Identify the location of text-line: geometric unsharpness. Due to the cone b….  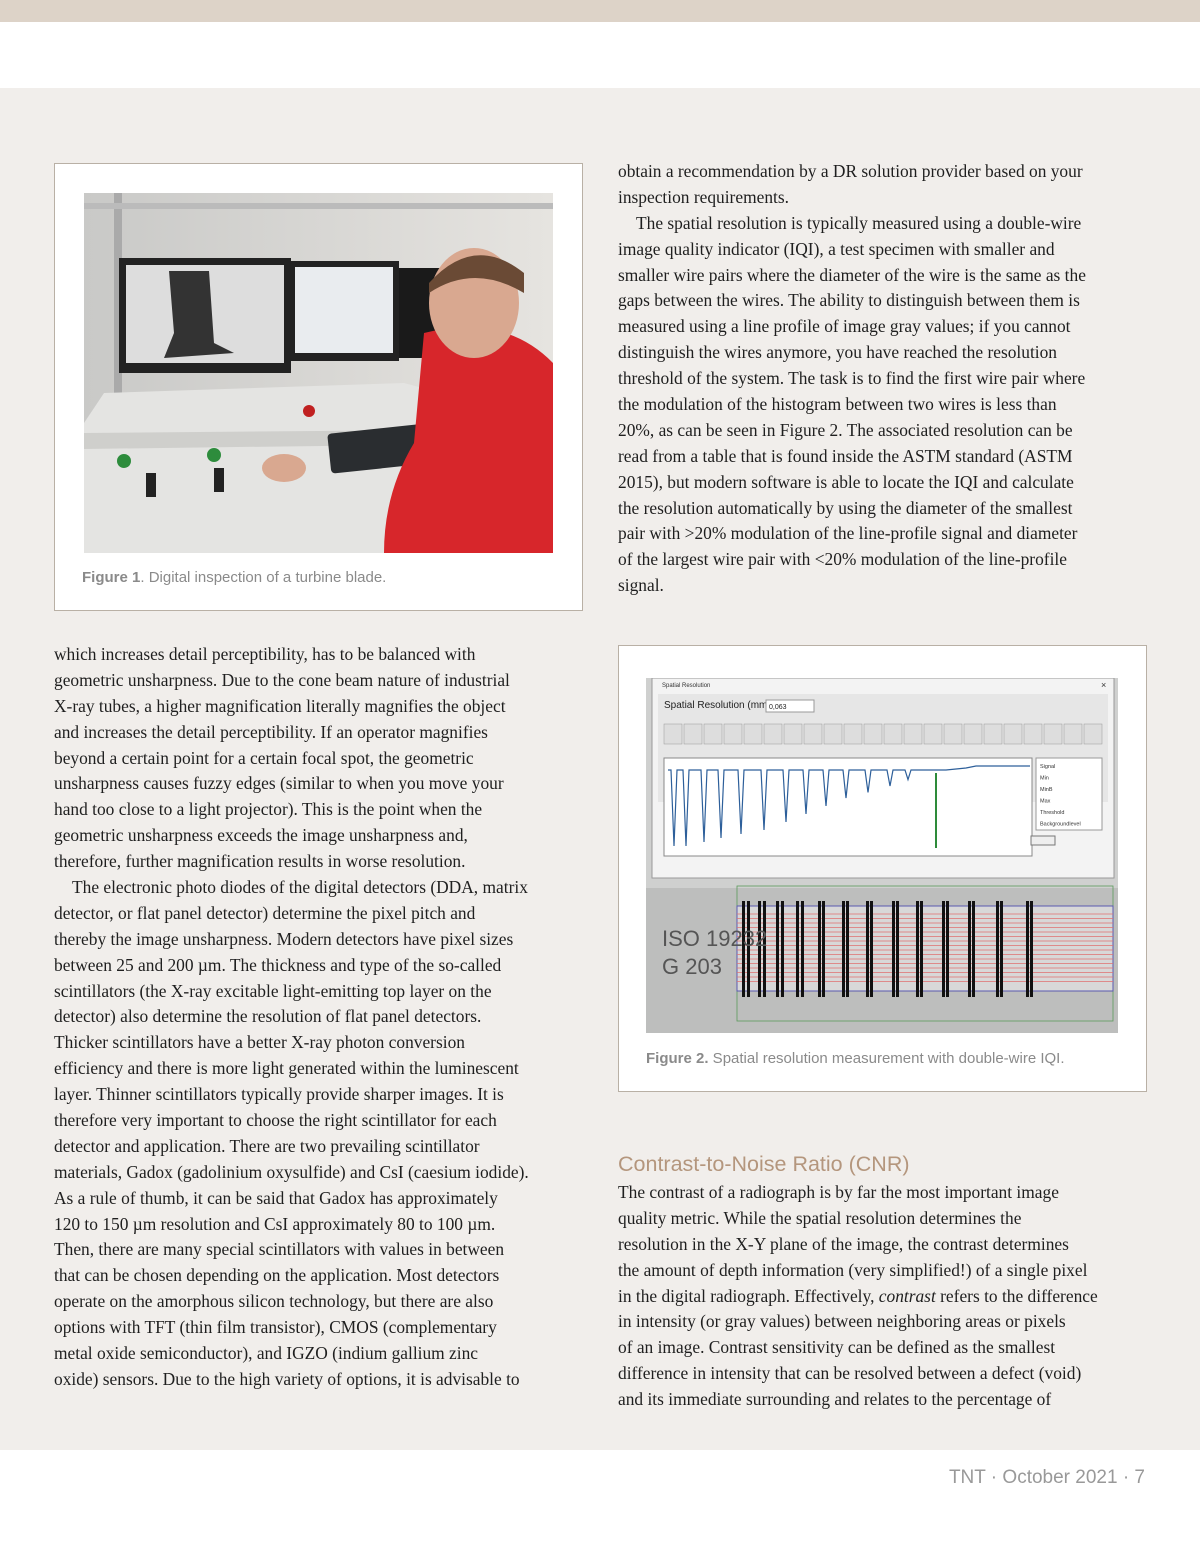
(282, 679).